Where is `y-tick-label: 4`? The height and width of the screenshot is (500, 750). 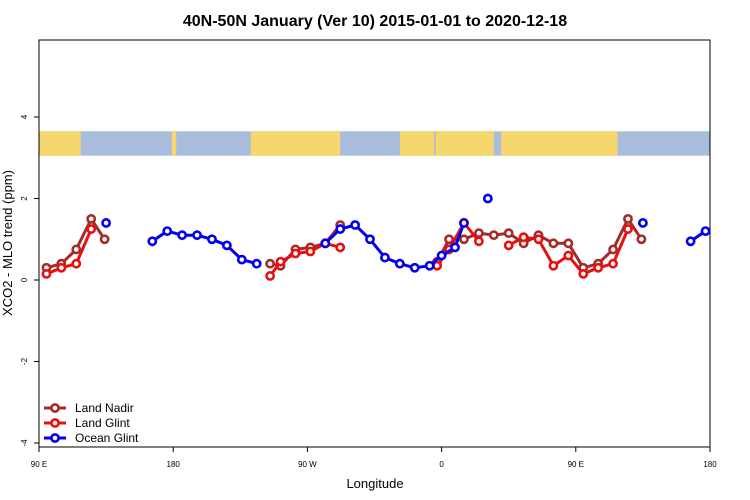 y-tick-label: 4 is located at coordinates (24, 116).